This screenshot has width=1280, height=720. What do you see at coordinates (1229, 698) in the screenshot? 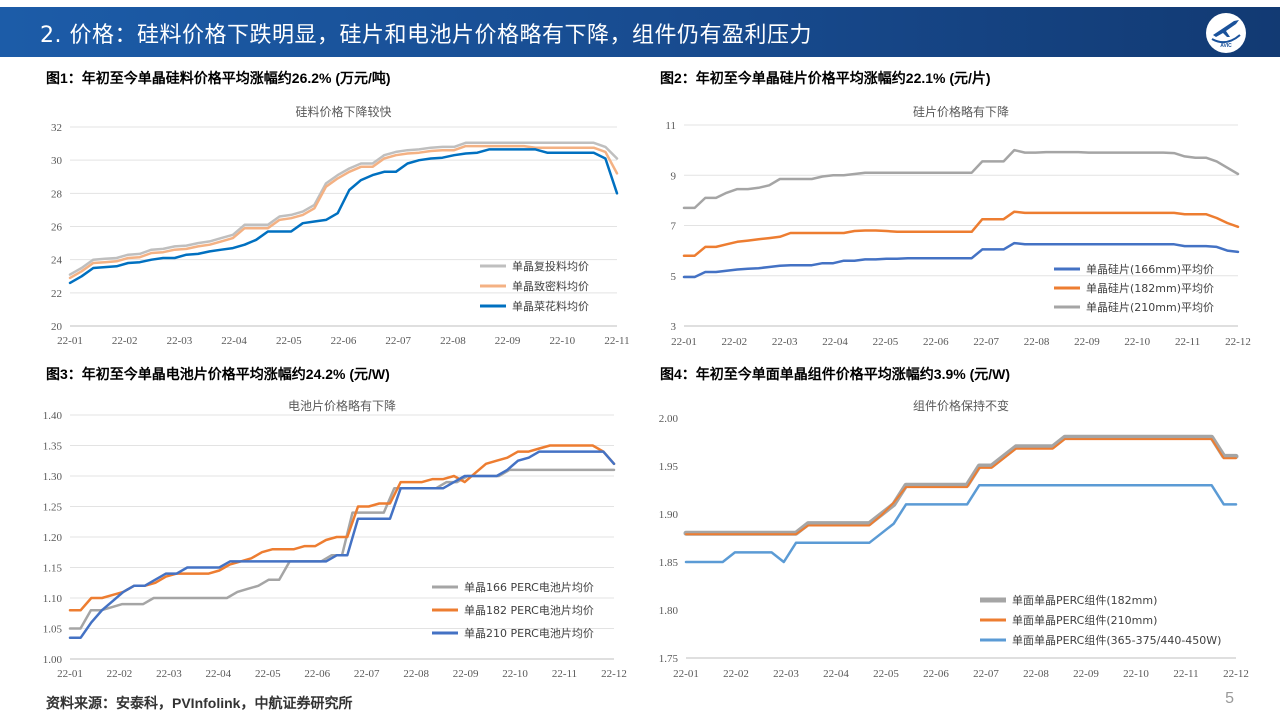
I see `page-number: 5` at bounding box center [1229, 698].